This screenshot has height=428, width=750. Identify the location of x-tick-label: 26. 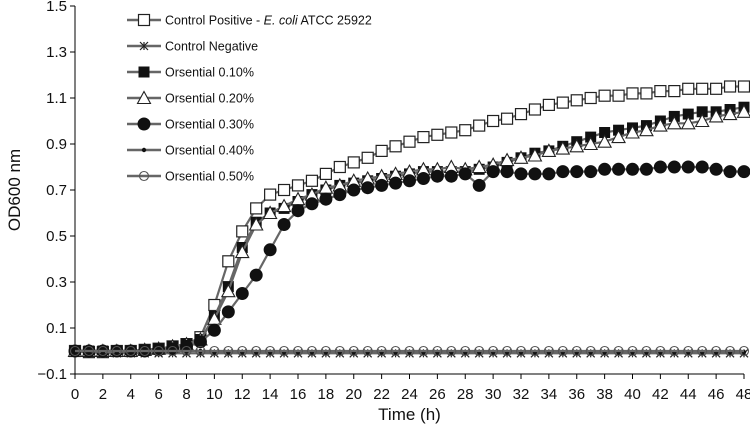
(437, 394).